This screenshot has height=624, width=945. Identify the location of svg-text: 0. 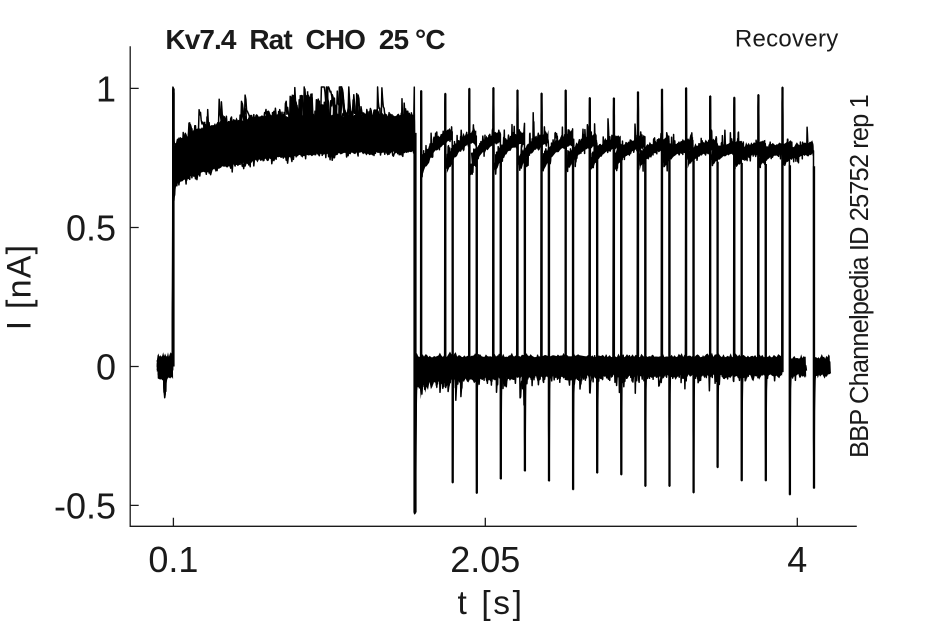
(106, 367).